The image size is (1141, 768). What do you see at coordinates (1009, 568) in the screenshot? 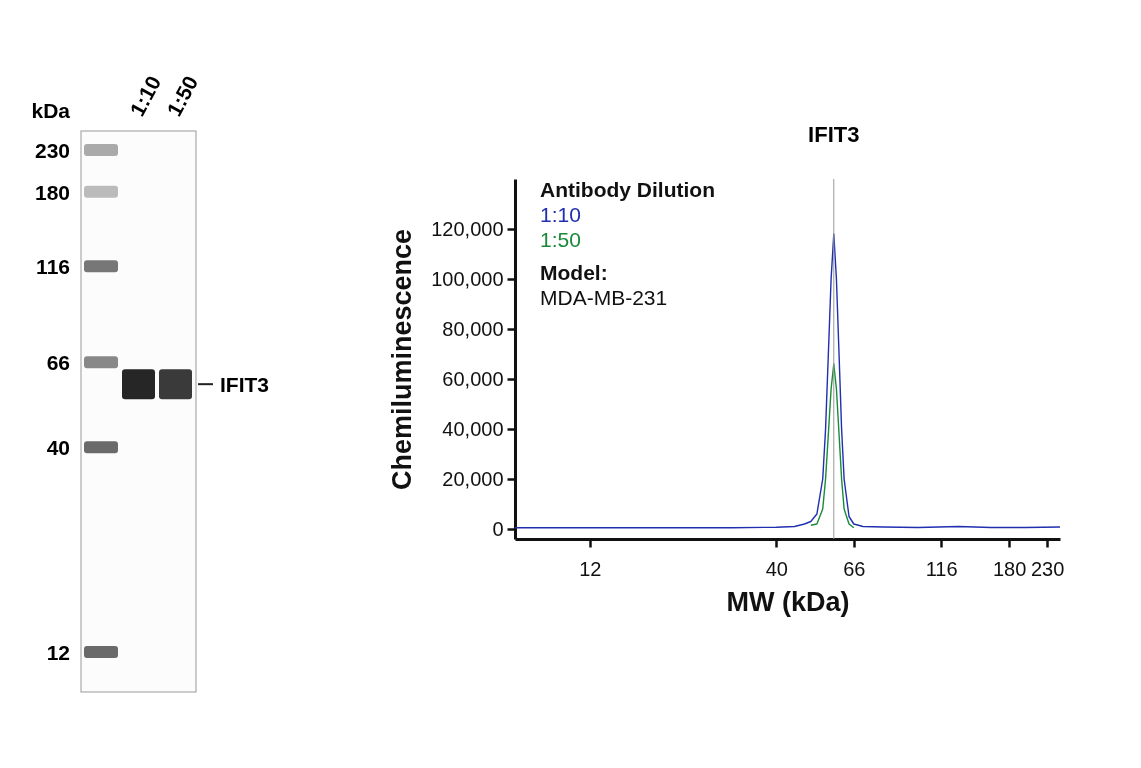
I see `x-tick-label: 180` at bounding box center [1009, 568].